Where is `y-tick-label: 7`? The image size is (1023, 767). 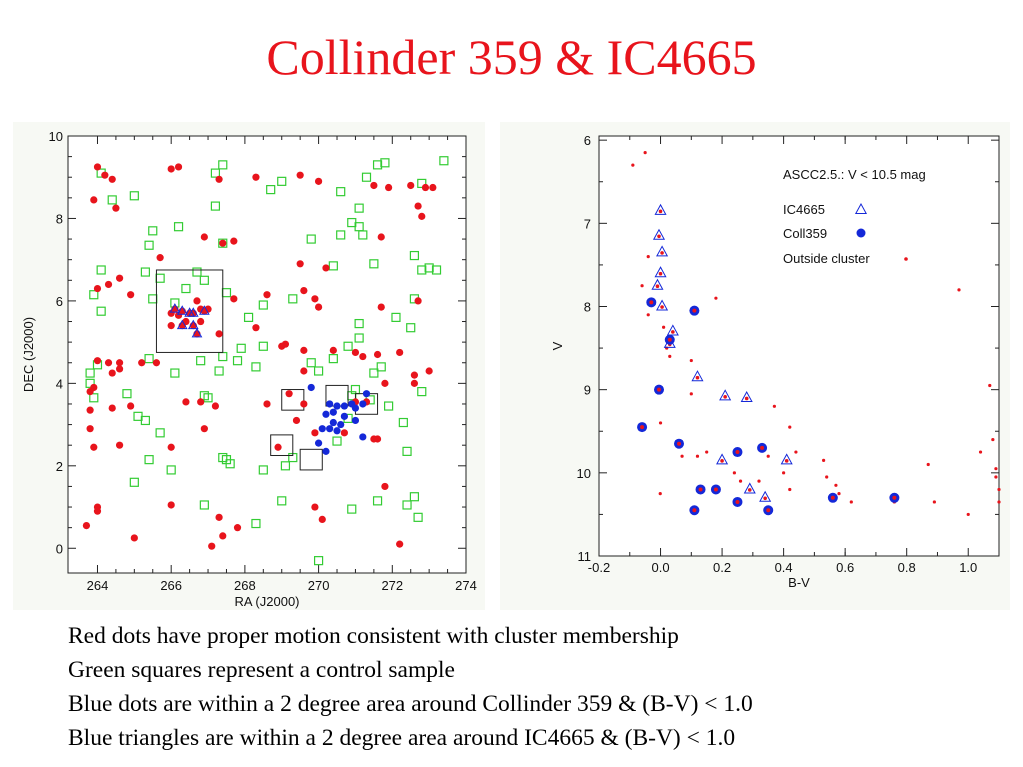 y-tick-label: 7 is located at coordinates (587, 223).